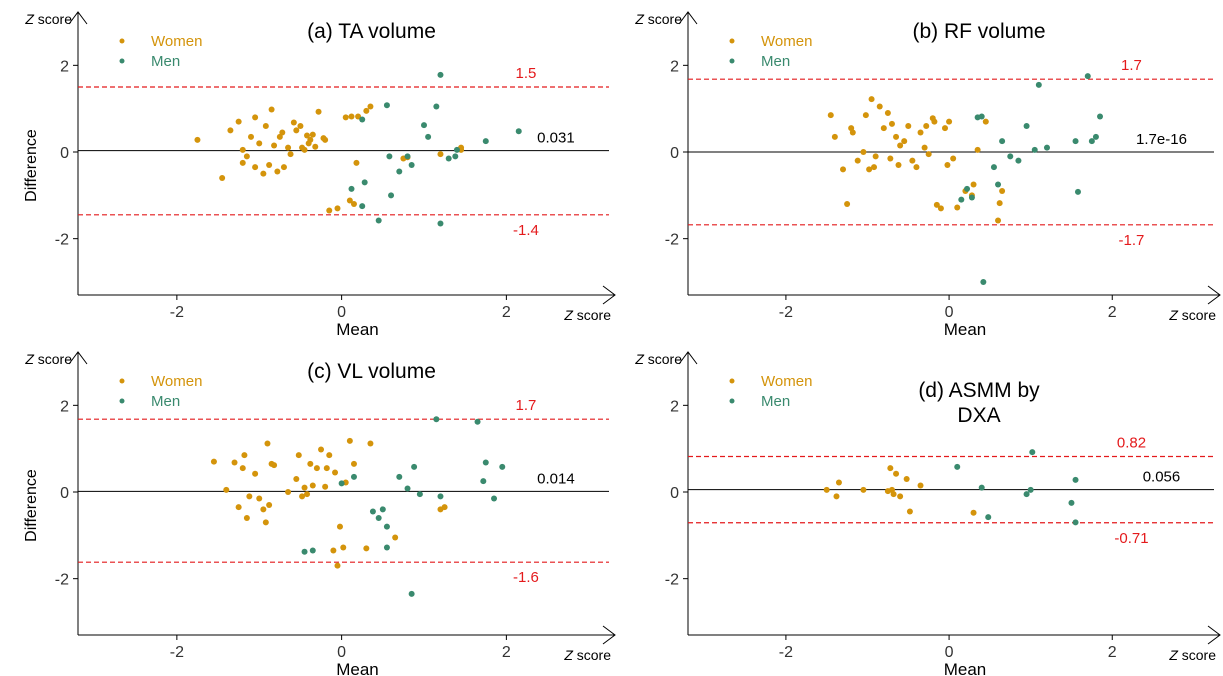 The image size is (1223, 676). Describe the element at coordinates (526, 230) in the screenshot. I see `lower-limit-label: -1.4` at that location.